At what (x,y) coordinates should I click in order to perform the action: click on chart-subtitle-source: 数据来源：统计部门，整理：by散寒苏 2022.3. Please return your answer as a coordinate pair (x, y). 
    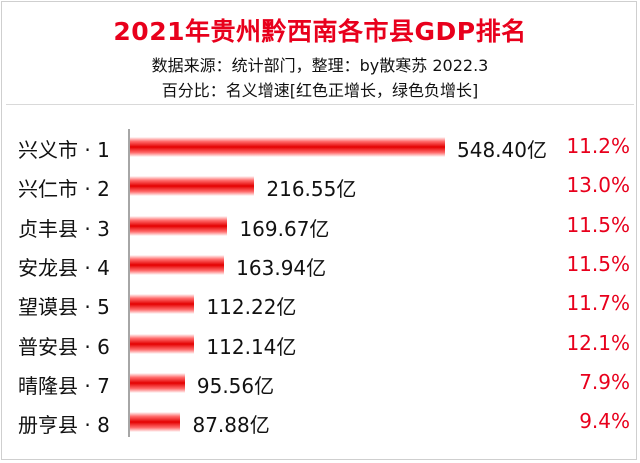
    Looking at the image, I should click on (320, 65).